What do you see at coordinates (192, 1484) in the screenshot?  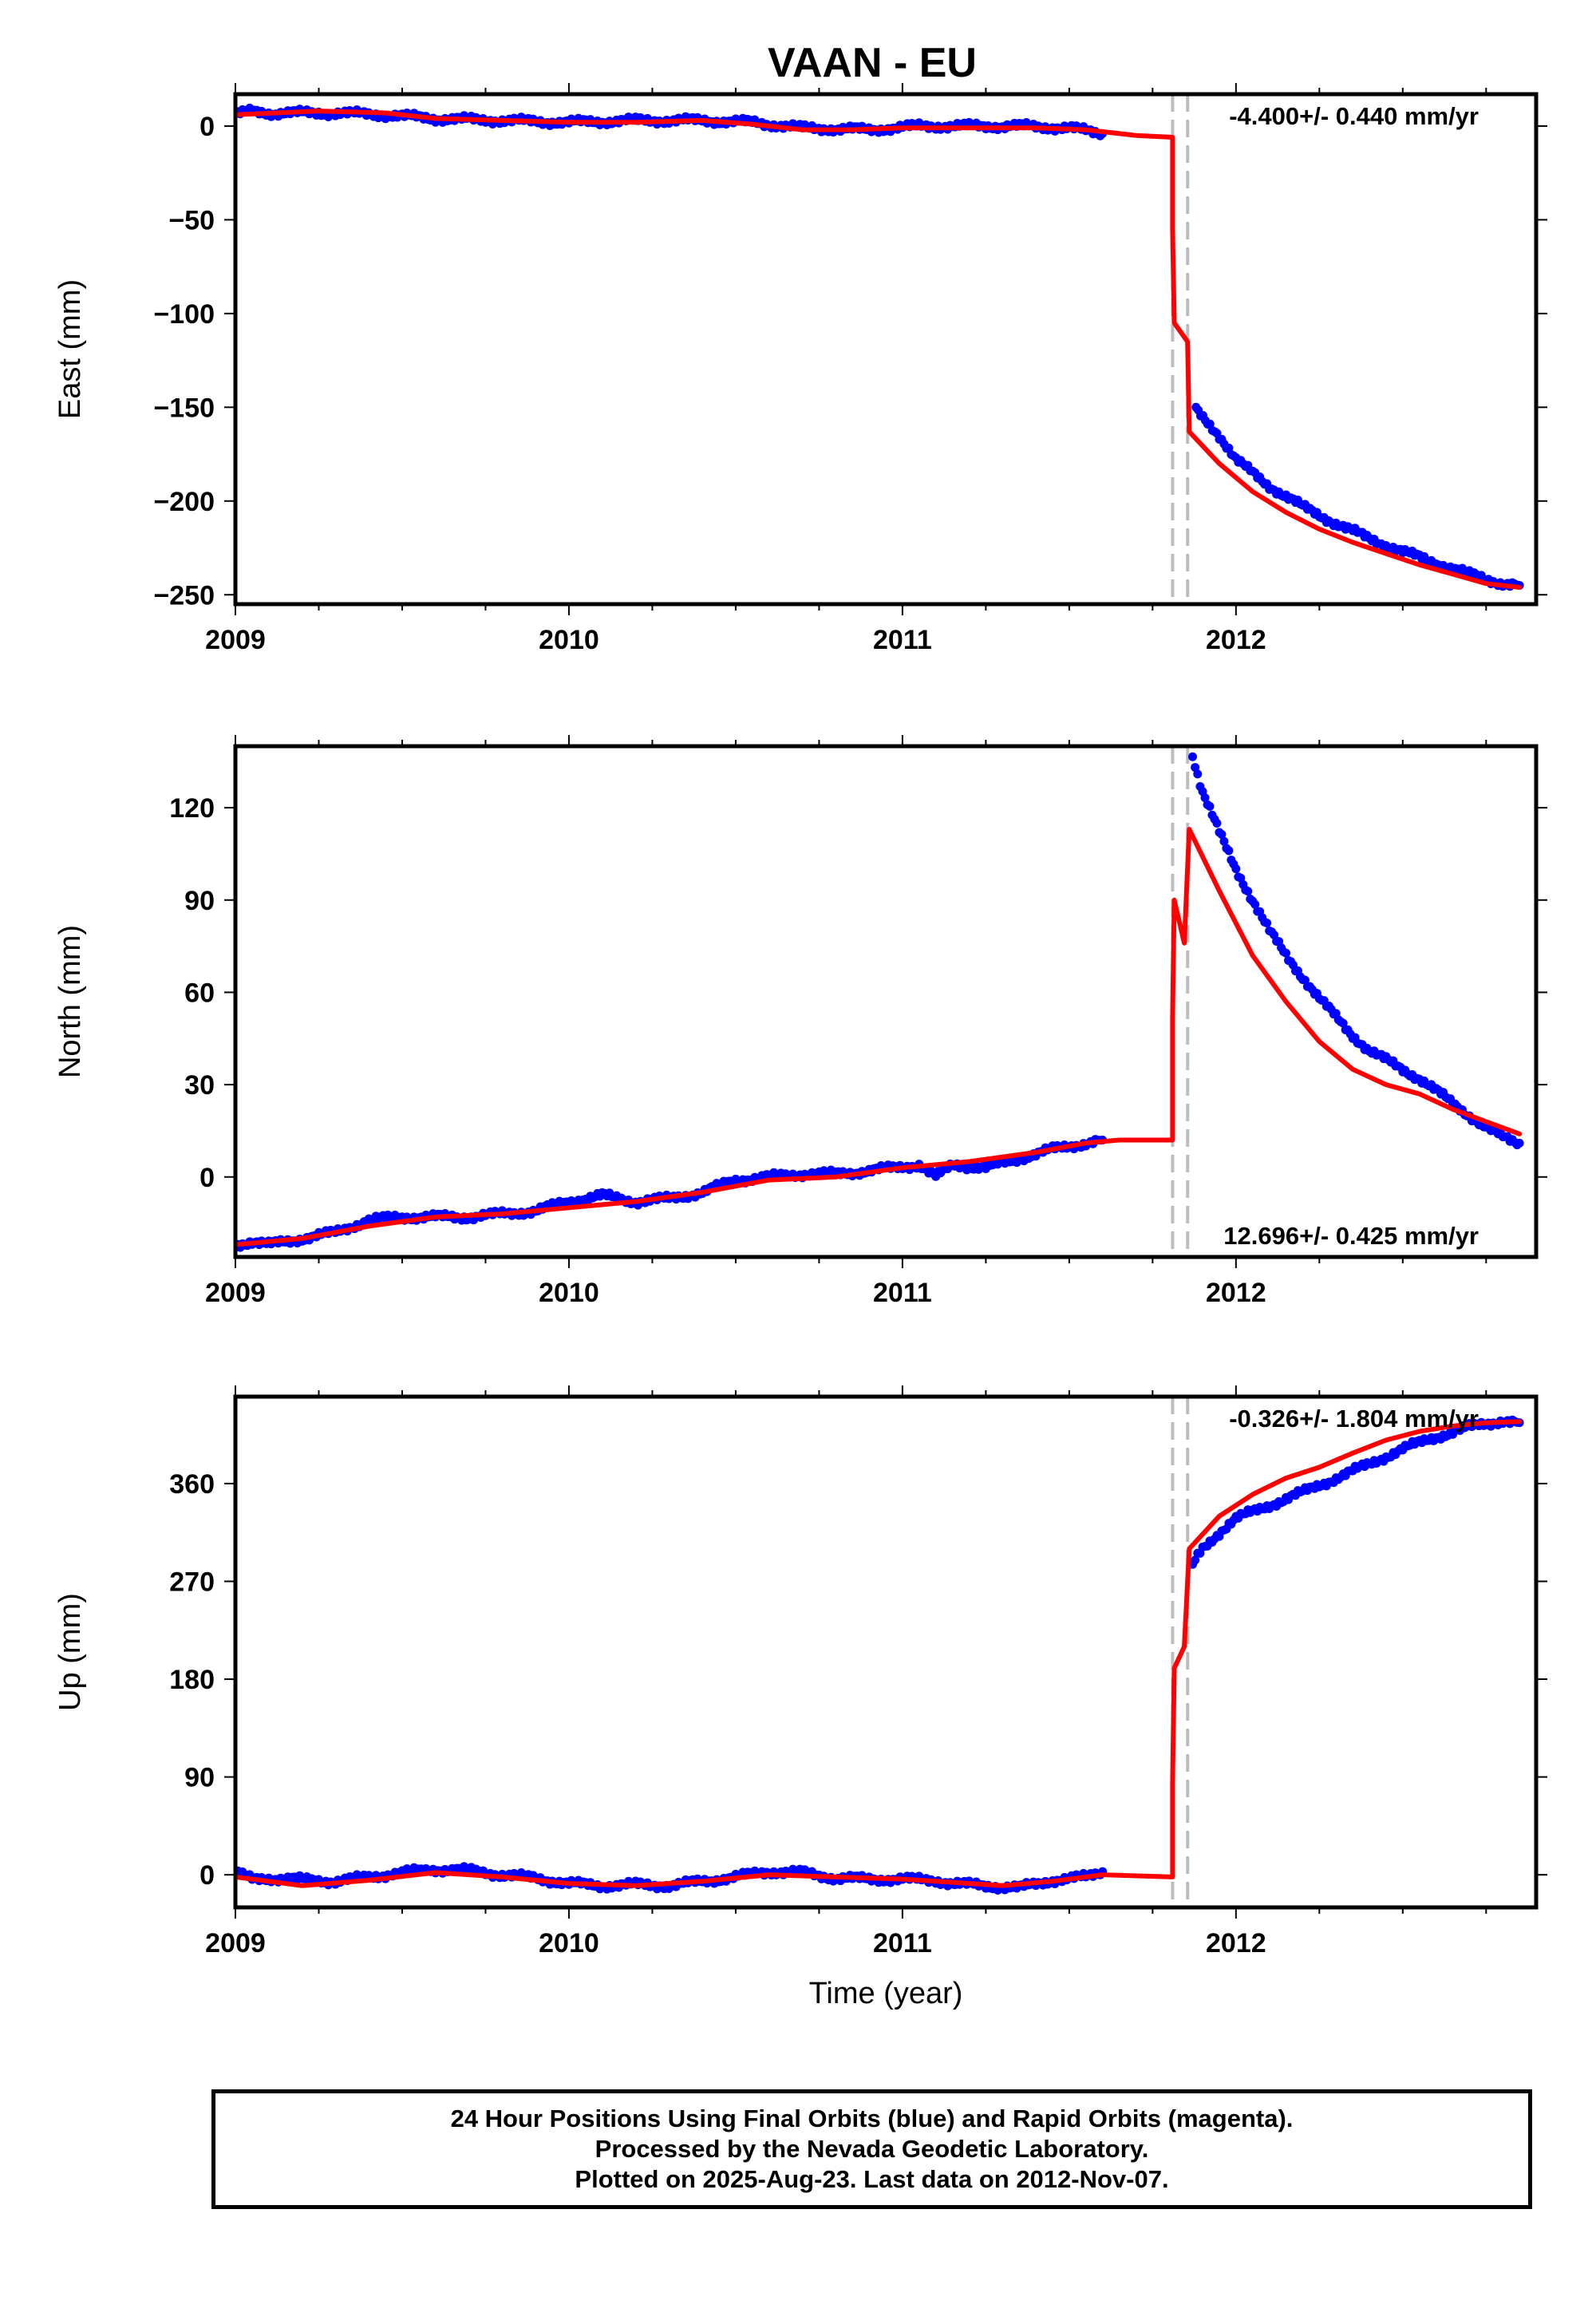 I see `y-tick-label: 360` at bounding box center [192, 1484].